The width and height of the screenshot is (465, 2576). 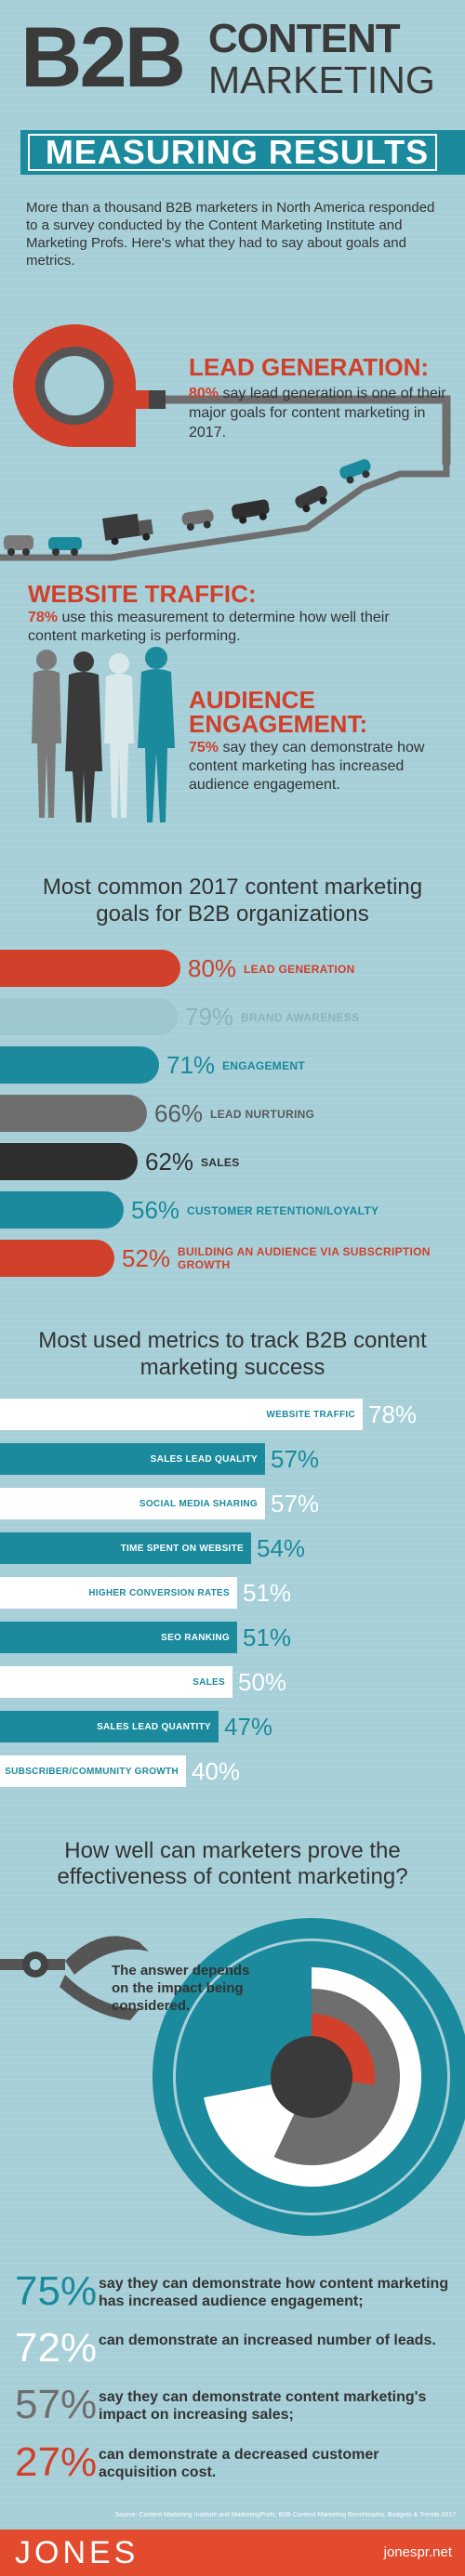 What do you see at coordinates (179, 1113) in the screenshot?
I see `goal-value: 66%` at bounding box center [179, 1113].